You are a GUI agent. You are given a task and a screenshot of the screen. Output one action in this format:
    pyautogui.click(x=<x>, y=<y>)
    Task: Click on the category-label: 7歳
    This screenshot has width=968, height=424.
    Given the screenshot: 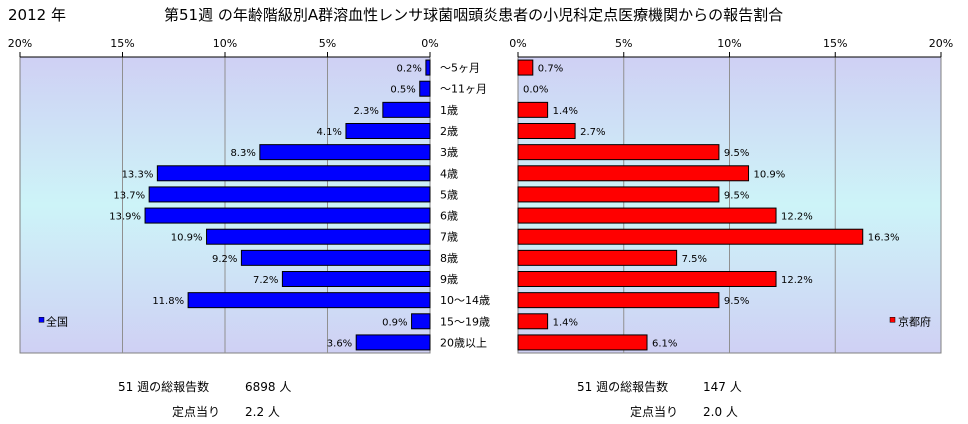 What is the action you would take?
    pyautogui.click(x=449, y=237)
    